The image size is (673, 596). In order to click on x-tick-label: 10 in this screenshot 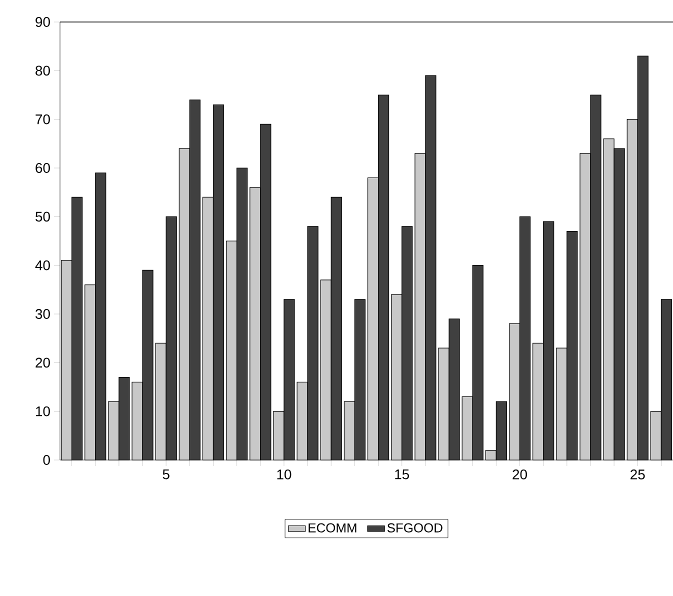, I will do `click(284, 475)`.